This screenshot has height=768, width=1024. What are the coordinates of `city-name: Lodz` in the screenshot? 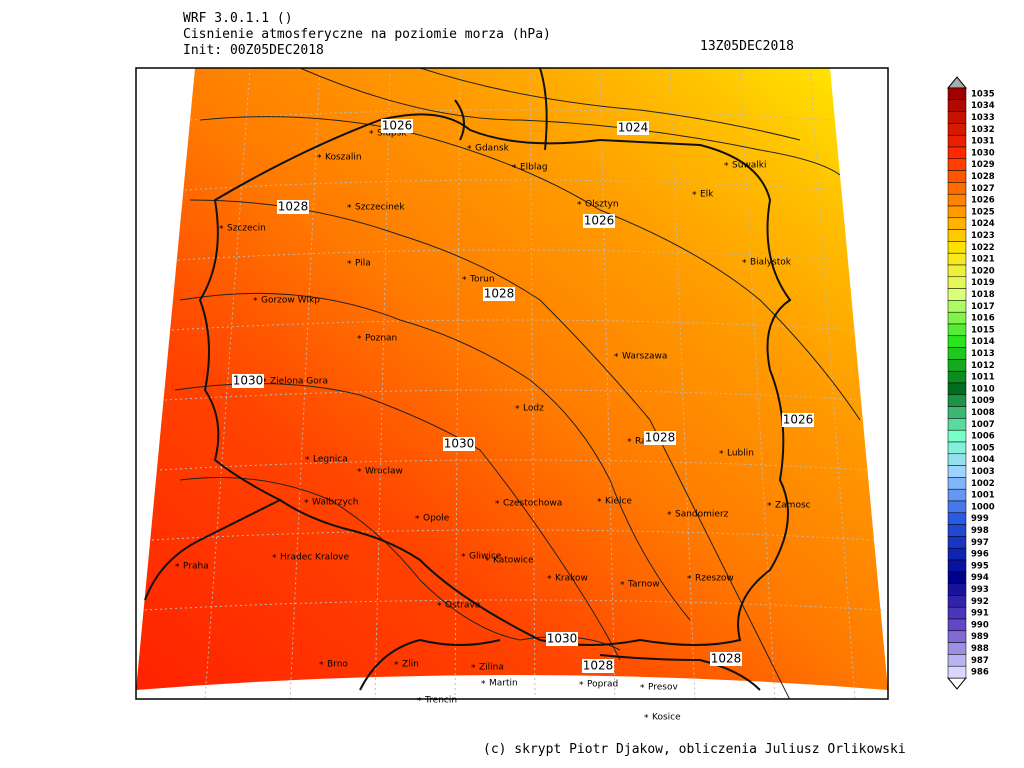 It's located at (533, 409).